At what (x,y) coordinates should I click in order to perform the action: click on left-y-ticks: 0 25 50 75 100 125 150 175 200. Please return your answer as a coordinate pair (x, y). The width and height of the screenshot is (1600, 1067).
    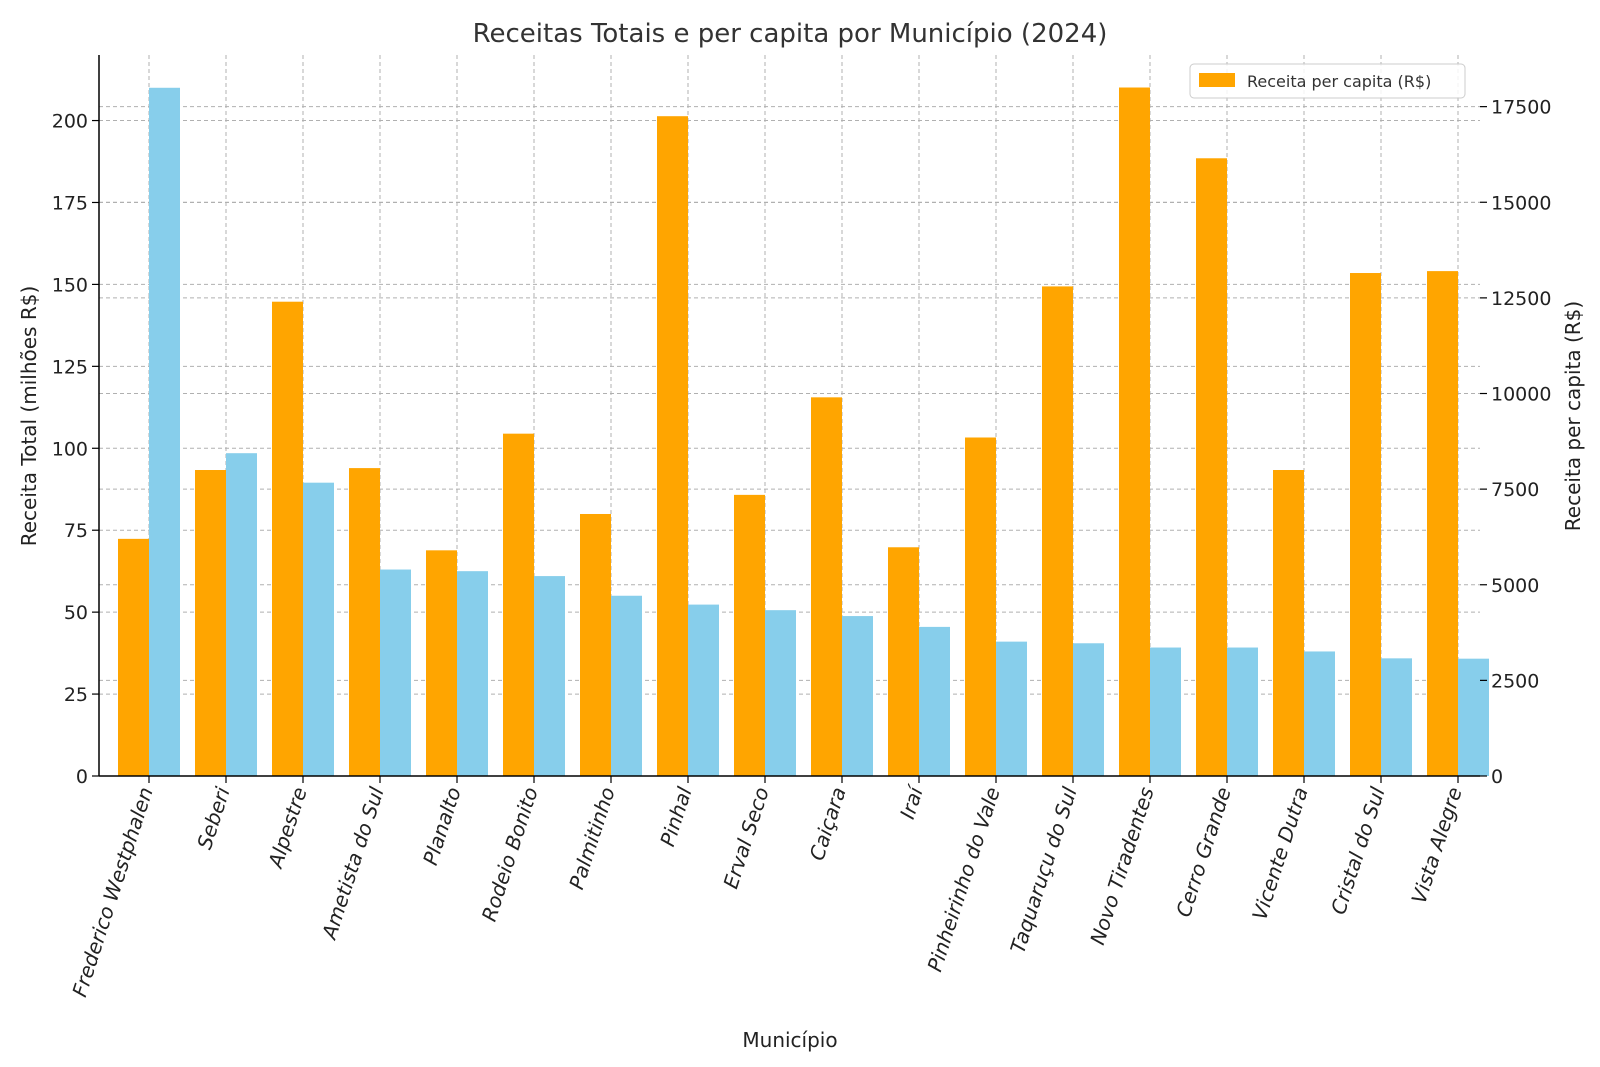
    Looking at the image, I should click on (75, 449).